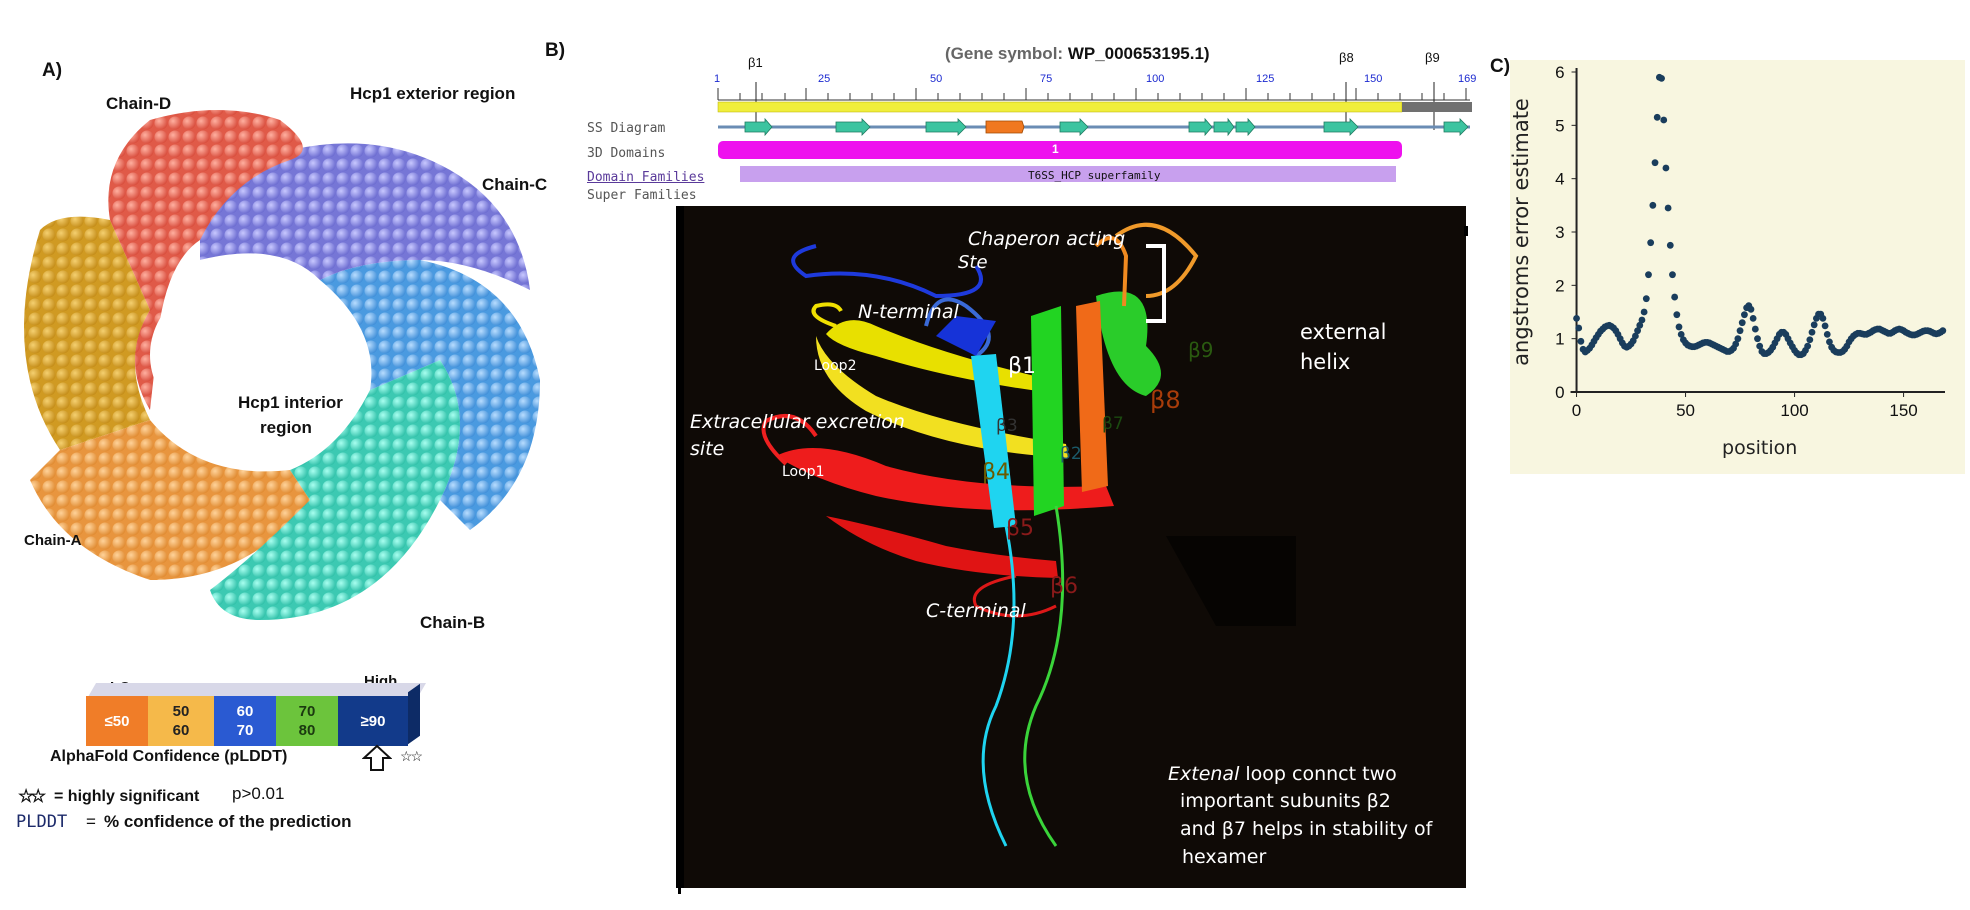 The image size is (1970, 910). Describe the element at coordinates (42, 822) in the screenshot. I see `plddt-key: PLDDT` at that location.